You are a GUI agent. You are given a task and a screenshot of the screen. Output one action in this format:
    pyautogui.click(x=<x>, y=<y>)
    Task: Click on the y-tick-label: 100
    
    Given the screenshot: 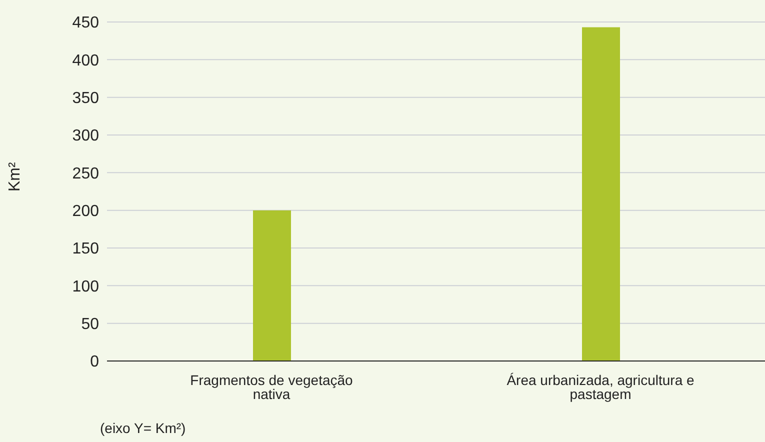 What is the action you would take?
    pyautogui.click(x=86, y=287)
    